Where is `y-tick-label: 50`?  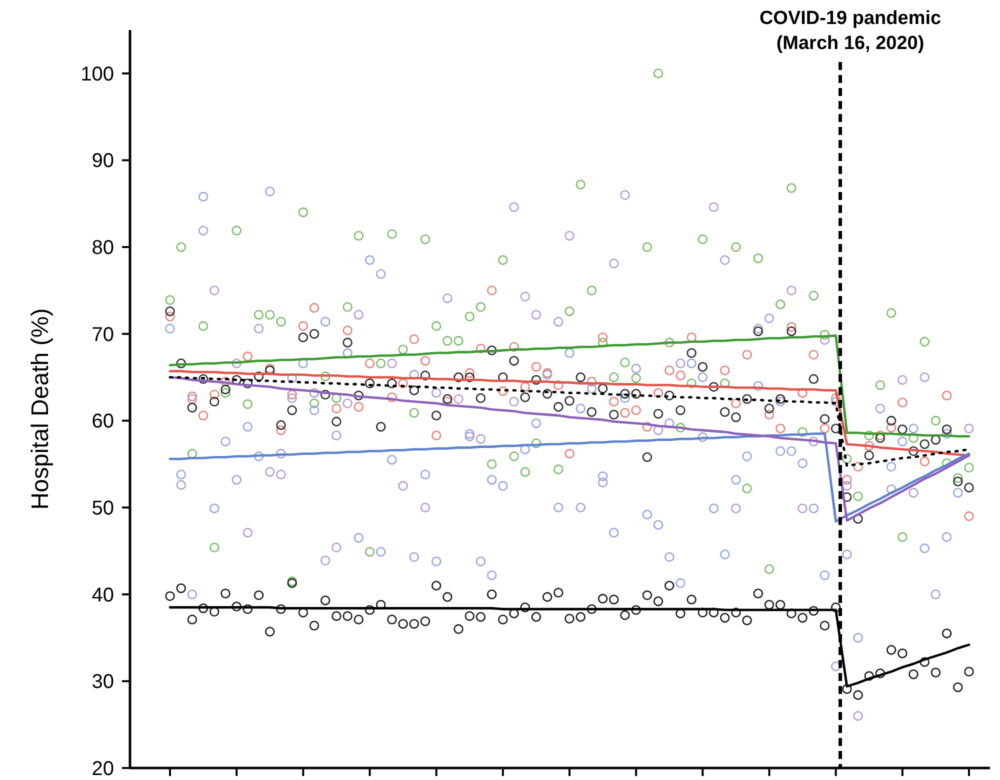
y-tick-label: 50 is located at coordinates (103, 509).